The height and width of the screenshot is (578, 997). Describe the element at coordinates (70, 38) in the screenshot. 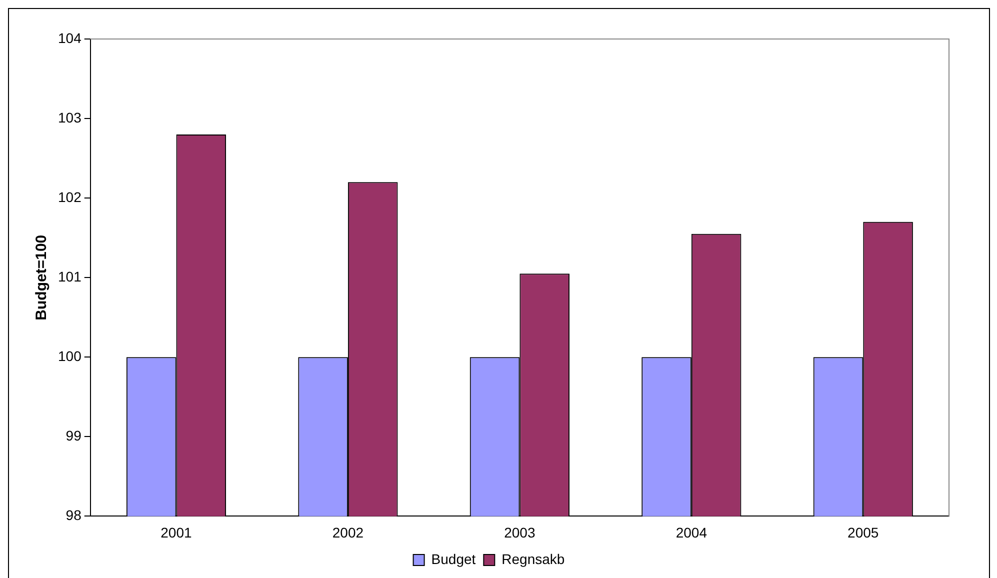

I see `y-tick-label: 104` at that location.